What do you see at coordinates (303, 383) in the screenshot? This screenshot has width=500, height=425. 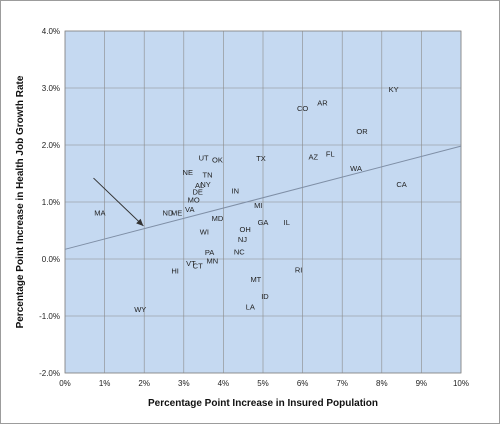 I see `x-tick-label: 6%` at bounding box center [303, 383].